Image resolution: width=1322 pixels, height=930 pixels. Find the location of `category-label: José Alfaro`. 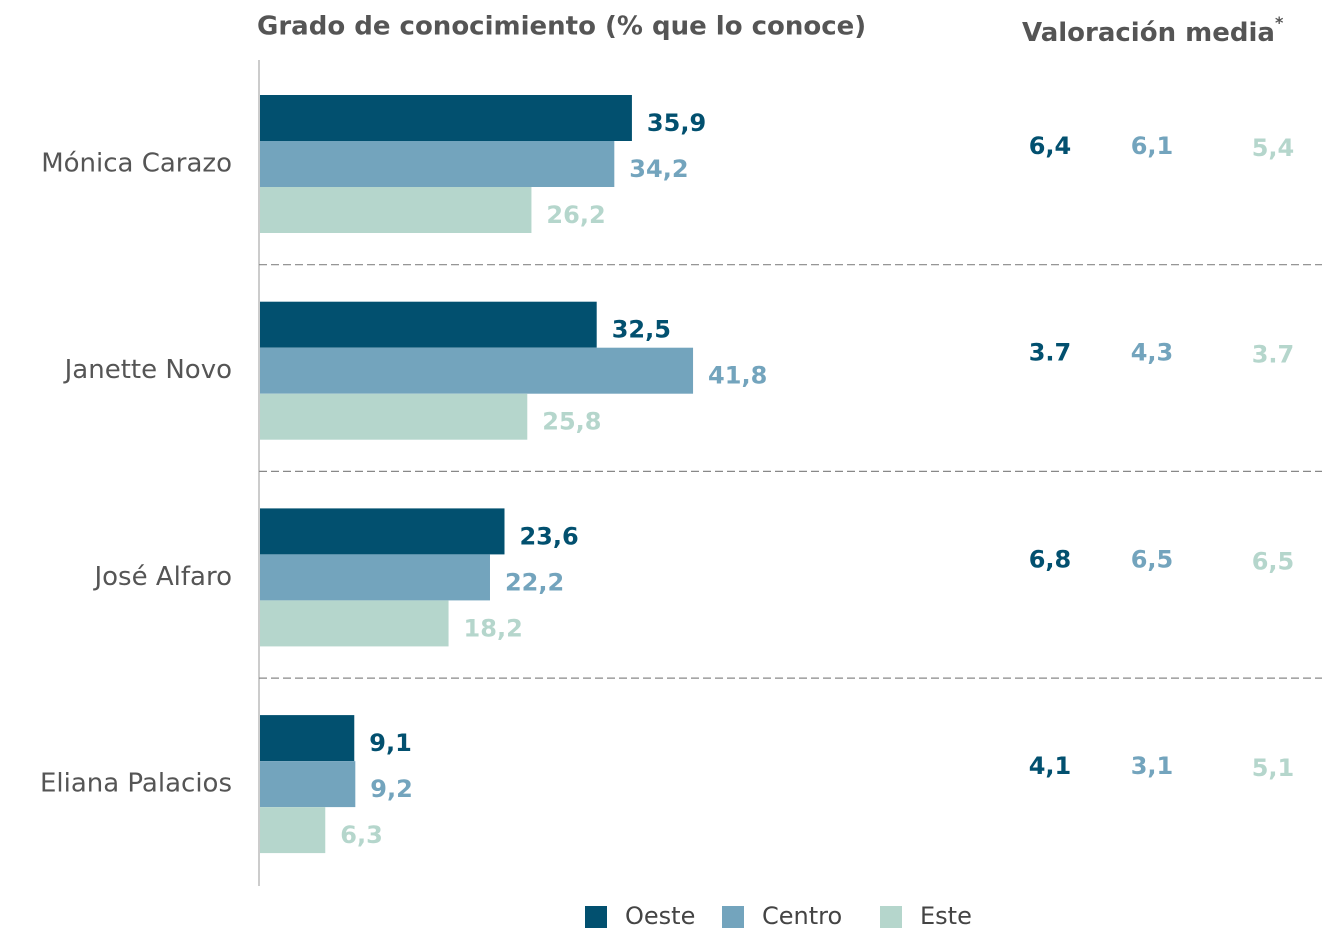

category-label: José Alfaro is located at coordinates (162, 577).